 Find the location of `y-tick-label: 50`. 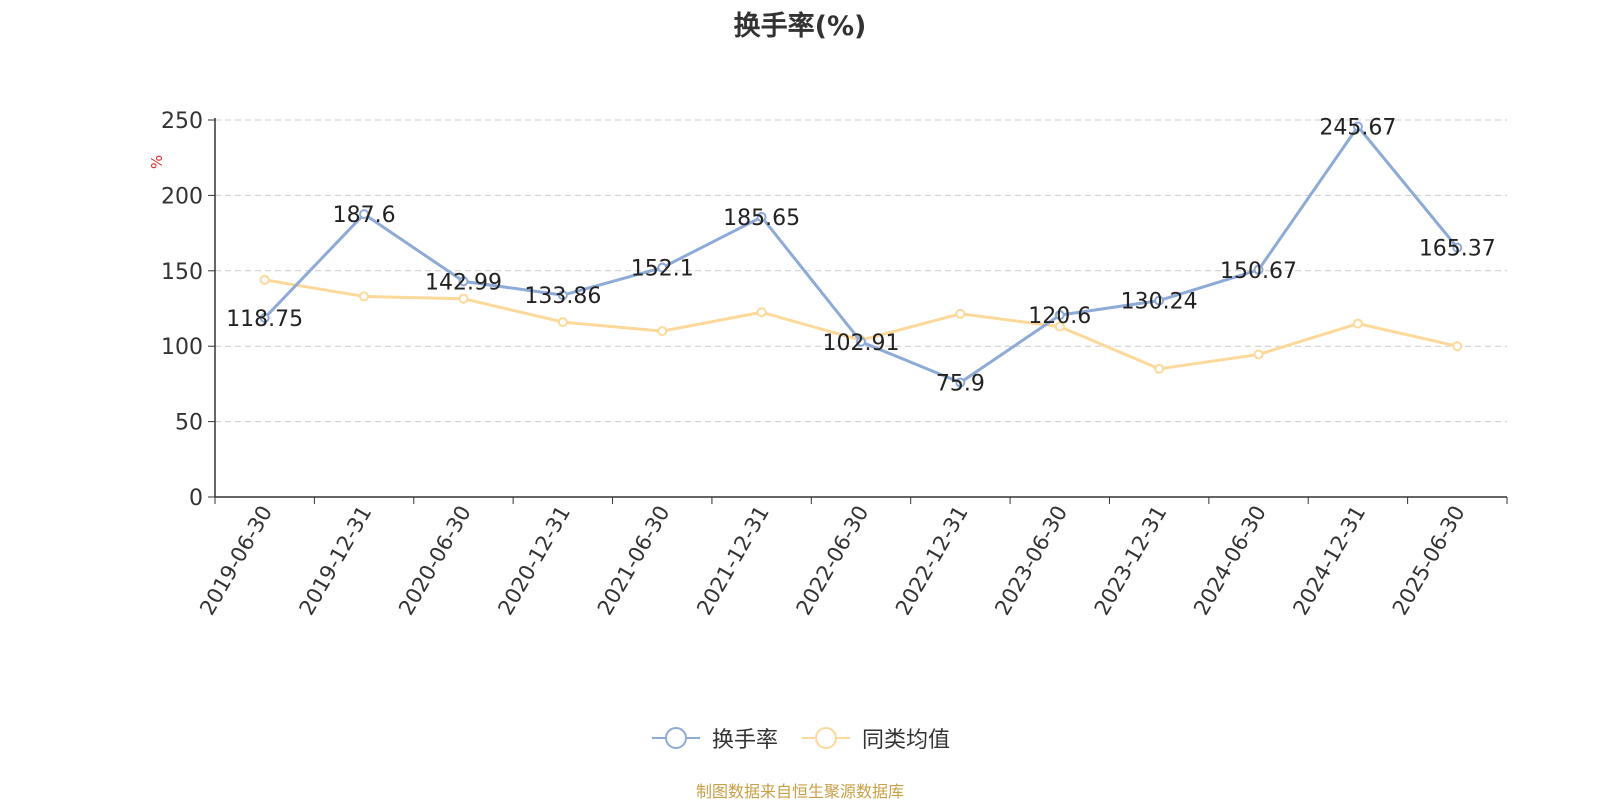

y-tick-label: 50 is located at coordinates (189, 423).